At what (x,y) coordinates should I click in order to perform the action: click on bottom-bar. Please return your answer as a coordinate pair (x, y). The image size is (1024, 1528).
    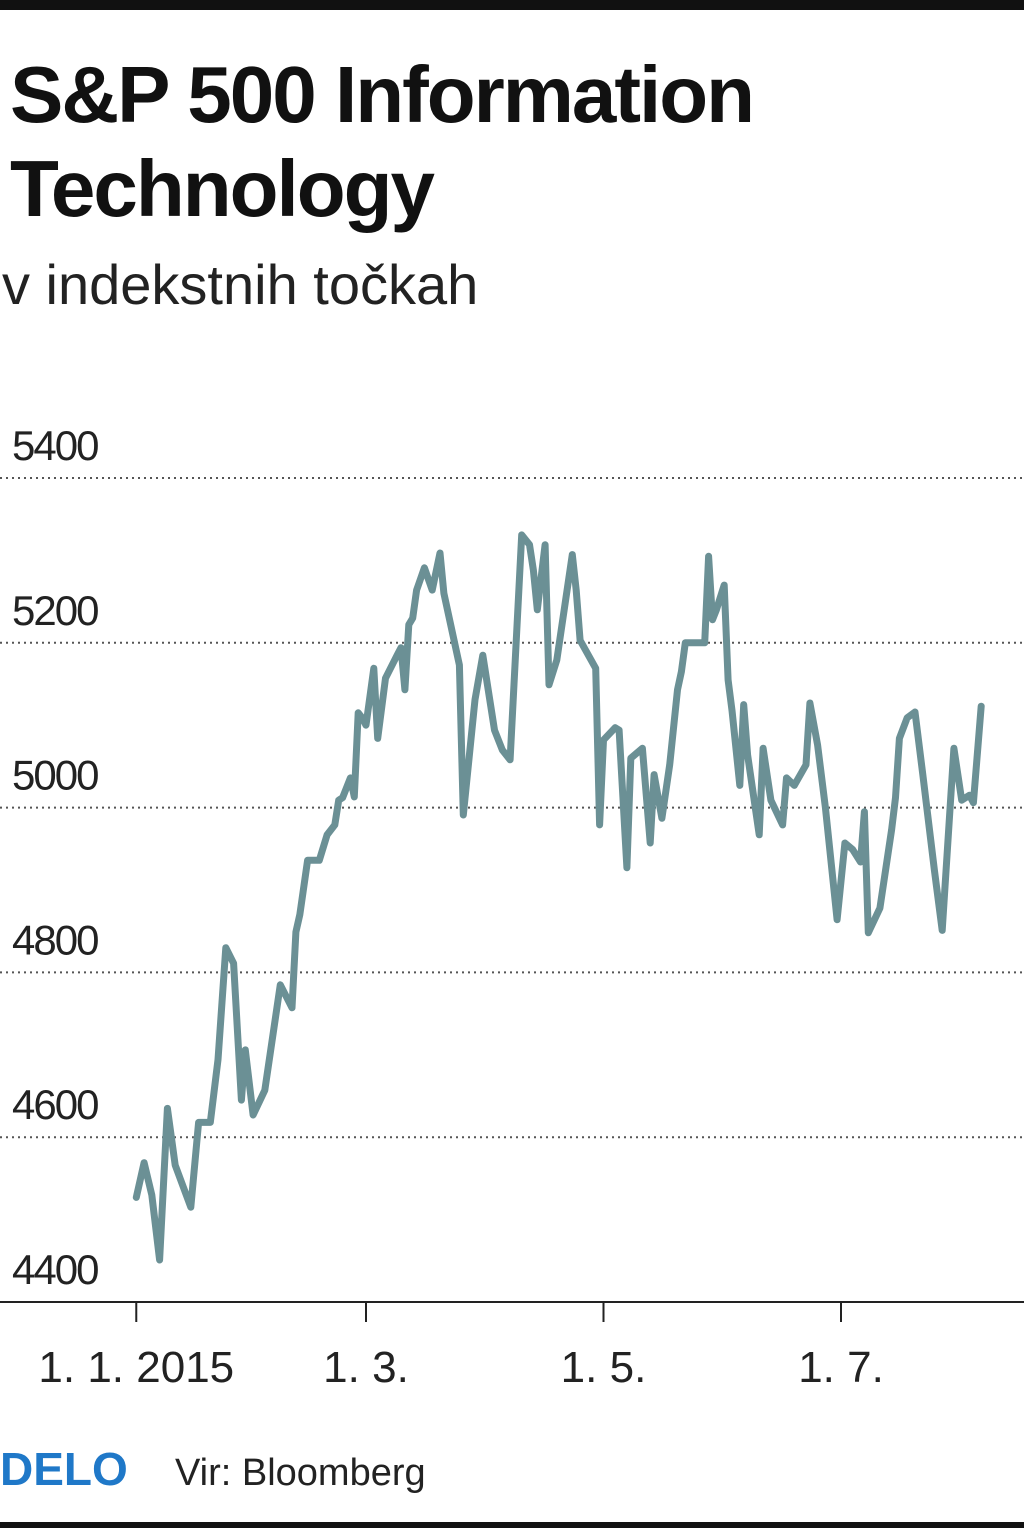
    Looking at the image, I should click on (512, 1525).